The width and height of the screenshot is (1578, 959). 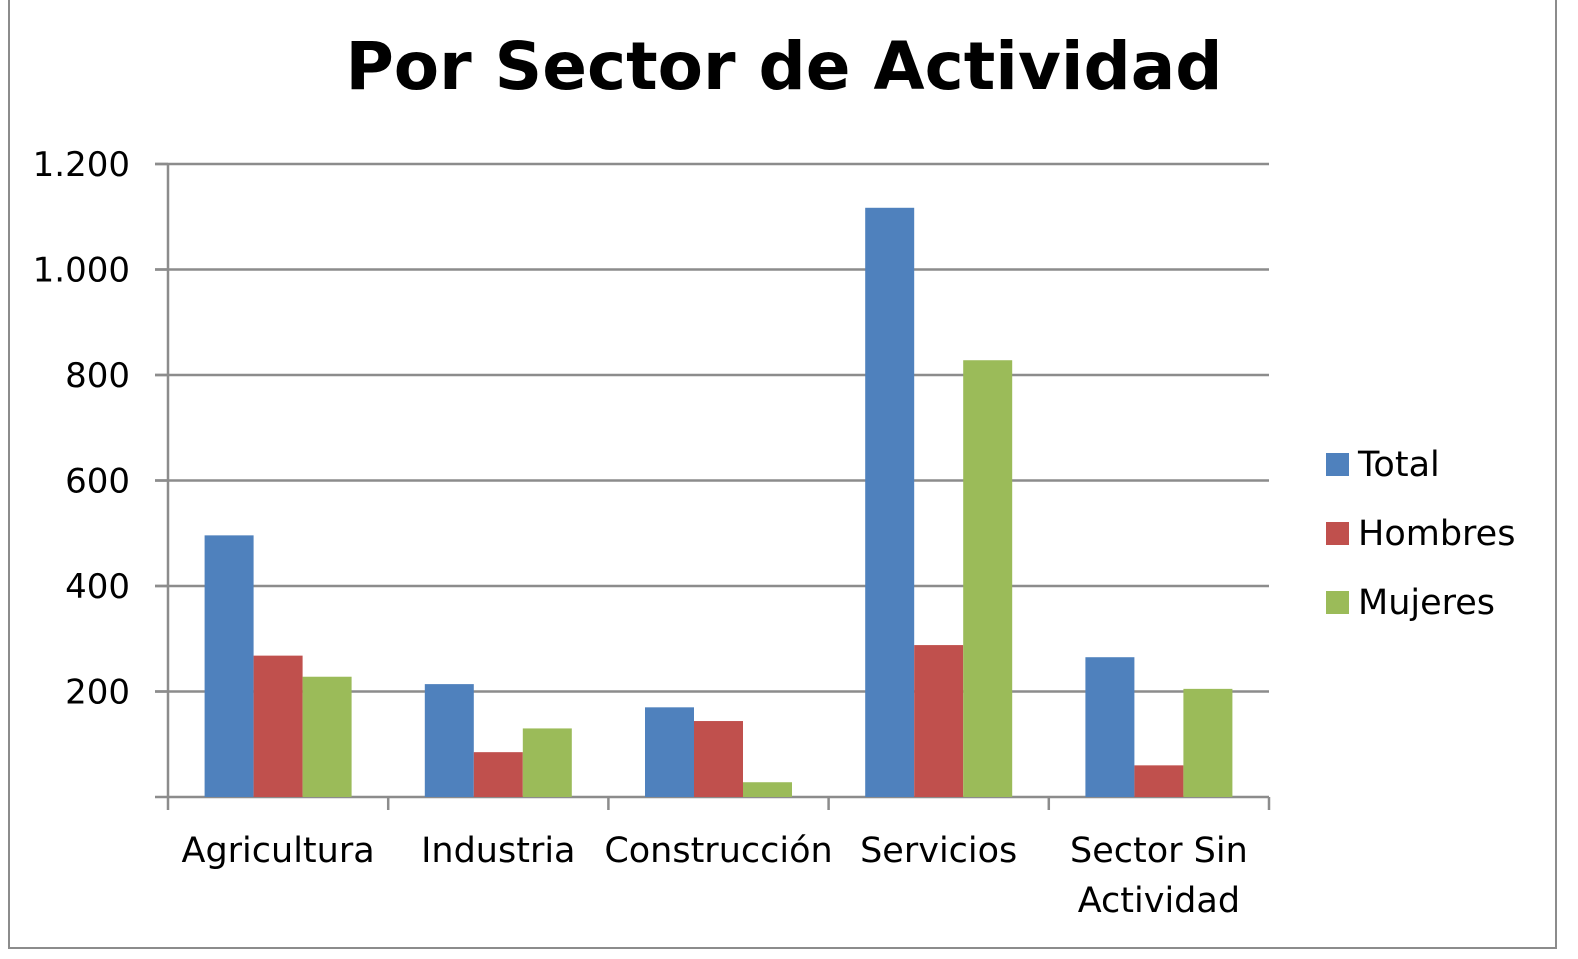 What do you see at coordinates (1426, 603) in the screenshot?
I see `legend-label-mujeres: Mujeres` at bounding box center [1426, 603].